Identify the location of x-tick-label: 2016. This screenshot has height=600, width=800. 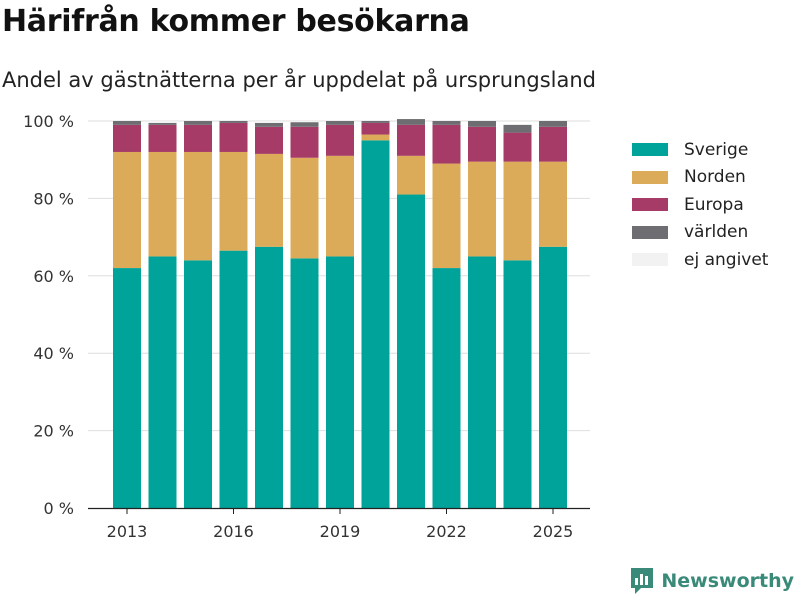
(233, 531).